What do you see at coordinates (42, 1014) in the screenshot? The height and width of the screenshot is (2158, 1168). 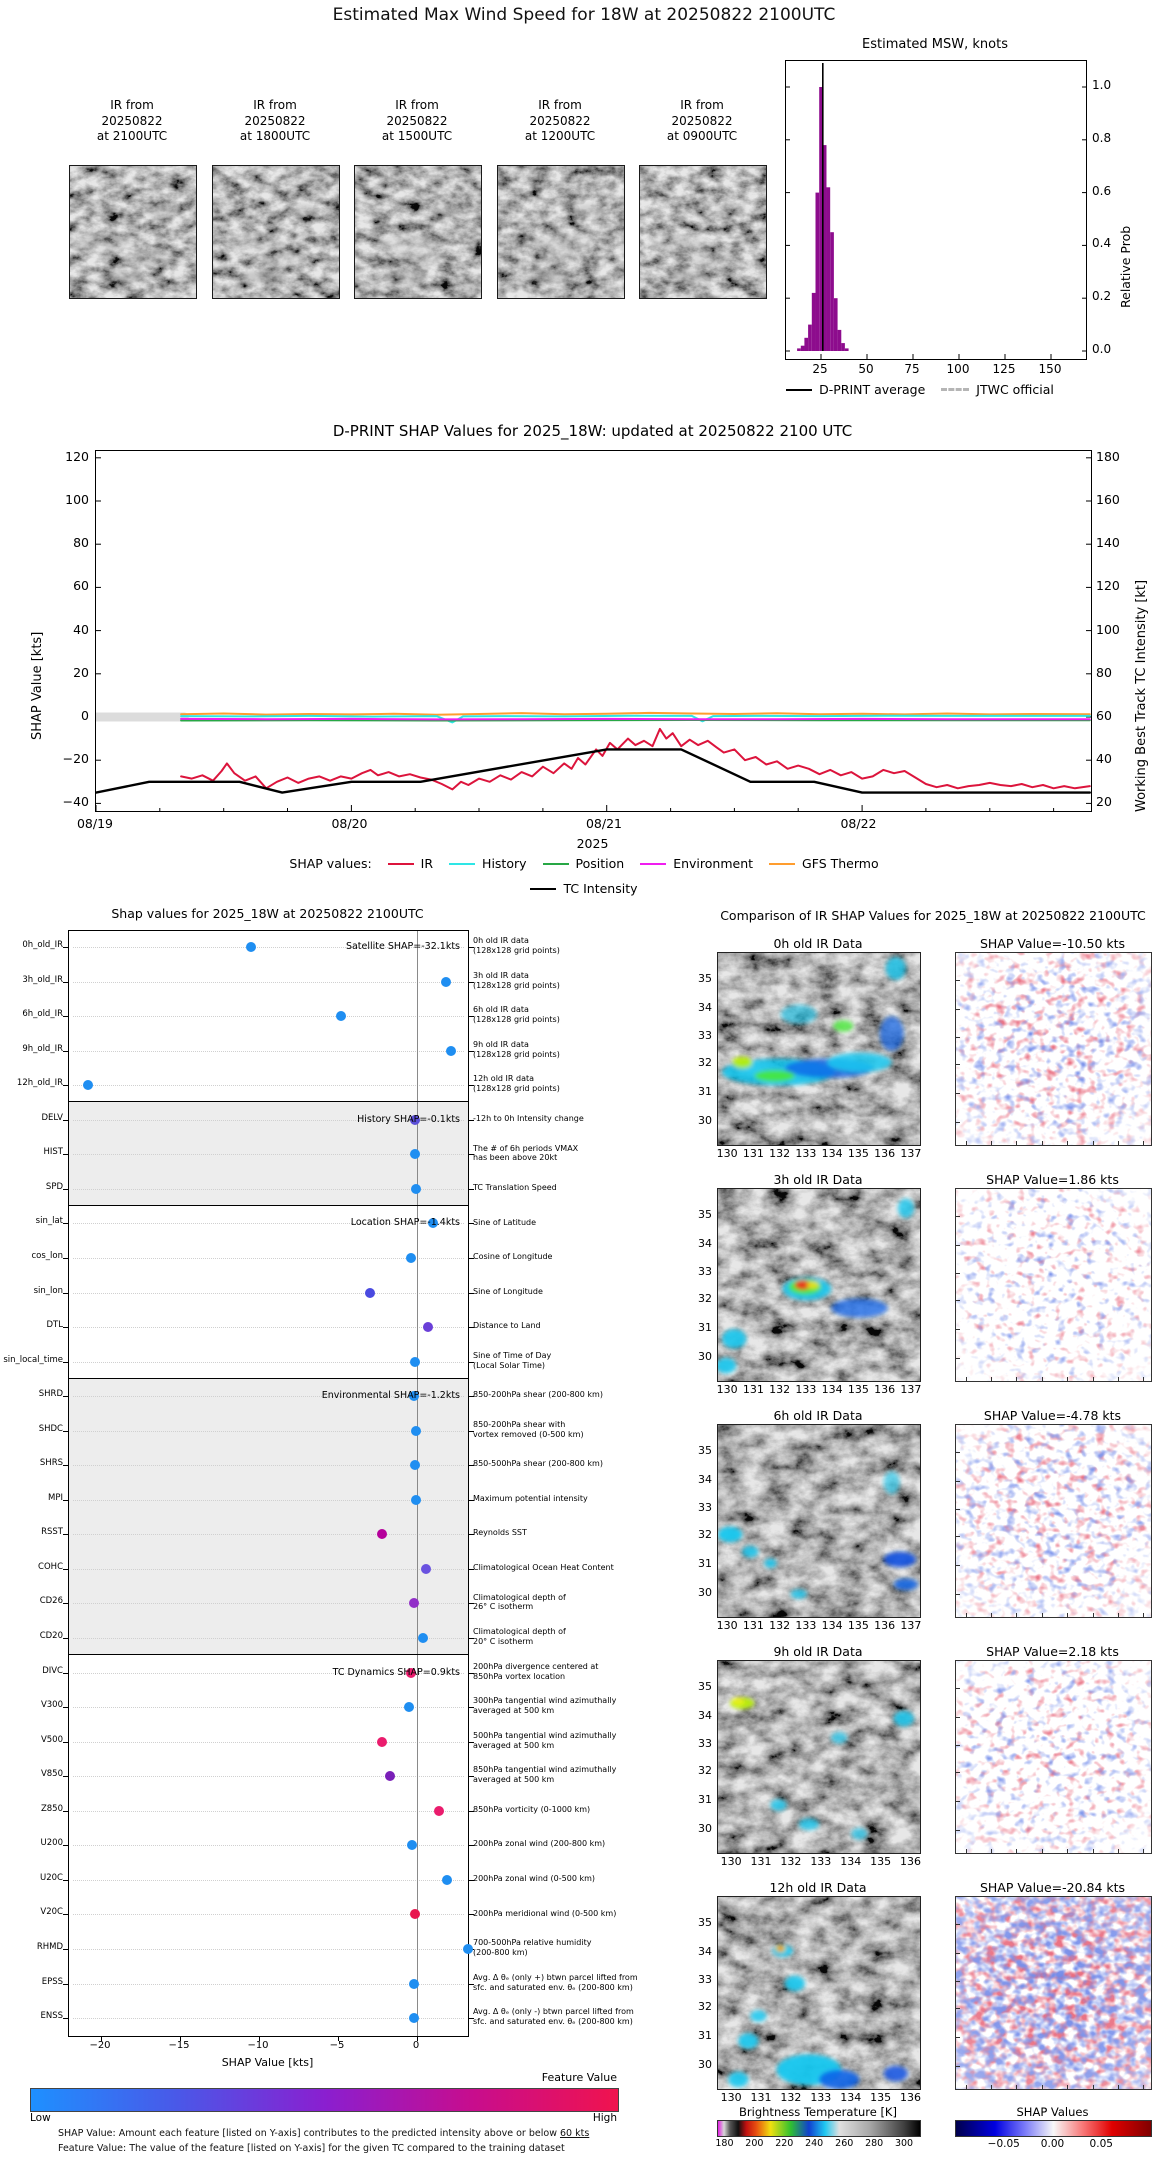 I see `feature-label-6h_old_IR: 6h_old_IR` at bounding box center [42, 1014].